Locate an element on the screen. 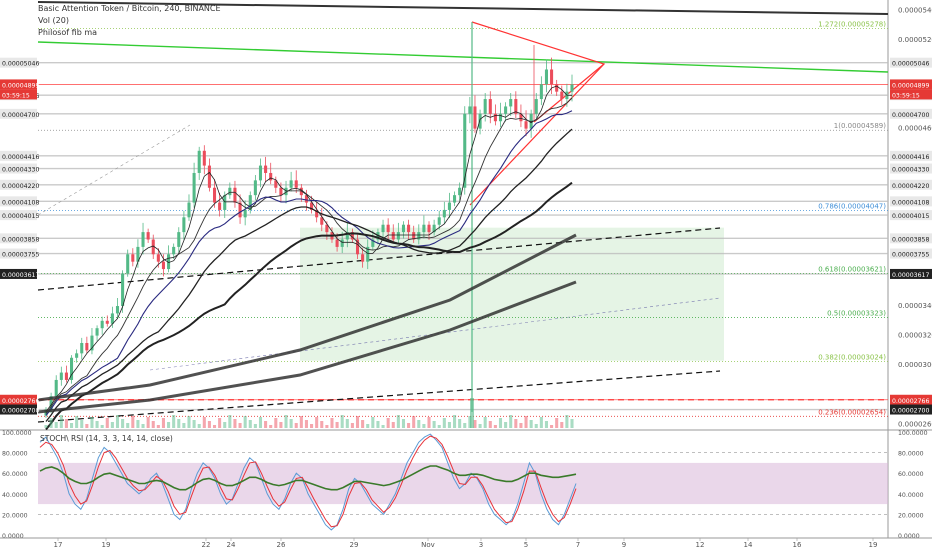 Image resolution: width=932 pixels, height=554 pixels. green-trendline is located at coordinates (463, 57).